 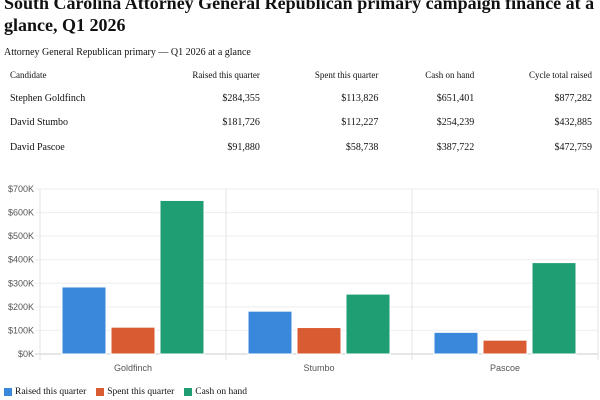 I want to click on legend-item-raised: Raised this quarter, so click(x=45, y=392).